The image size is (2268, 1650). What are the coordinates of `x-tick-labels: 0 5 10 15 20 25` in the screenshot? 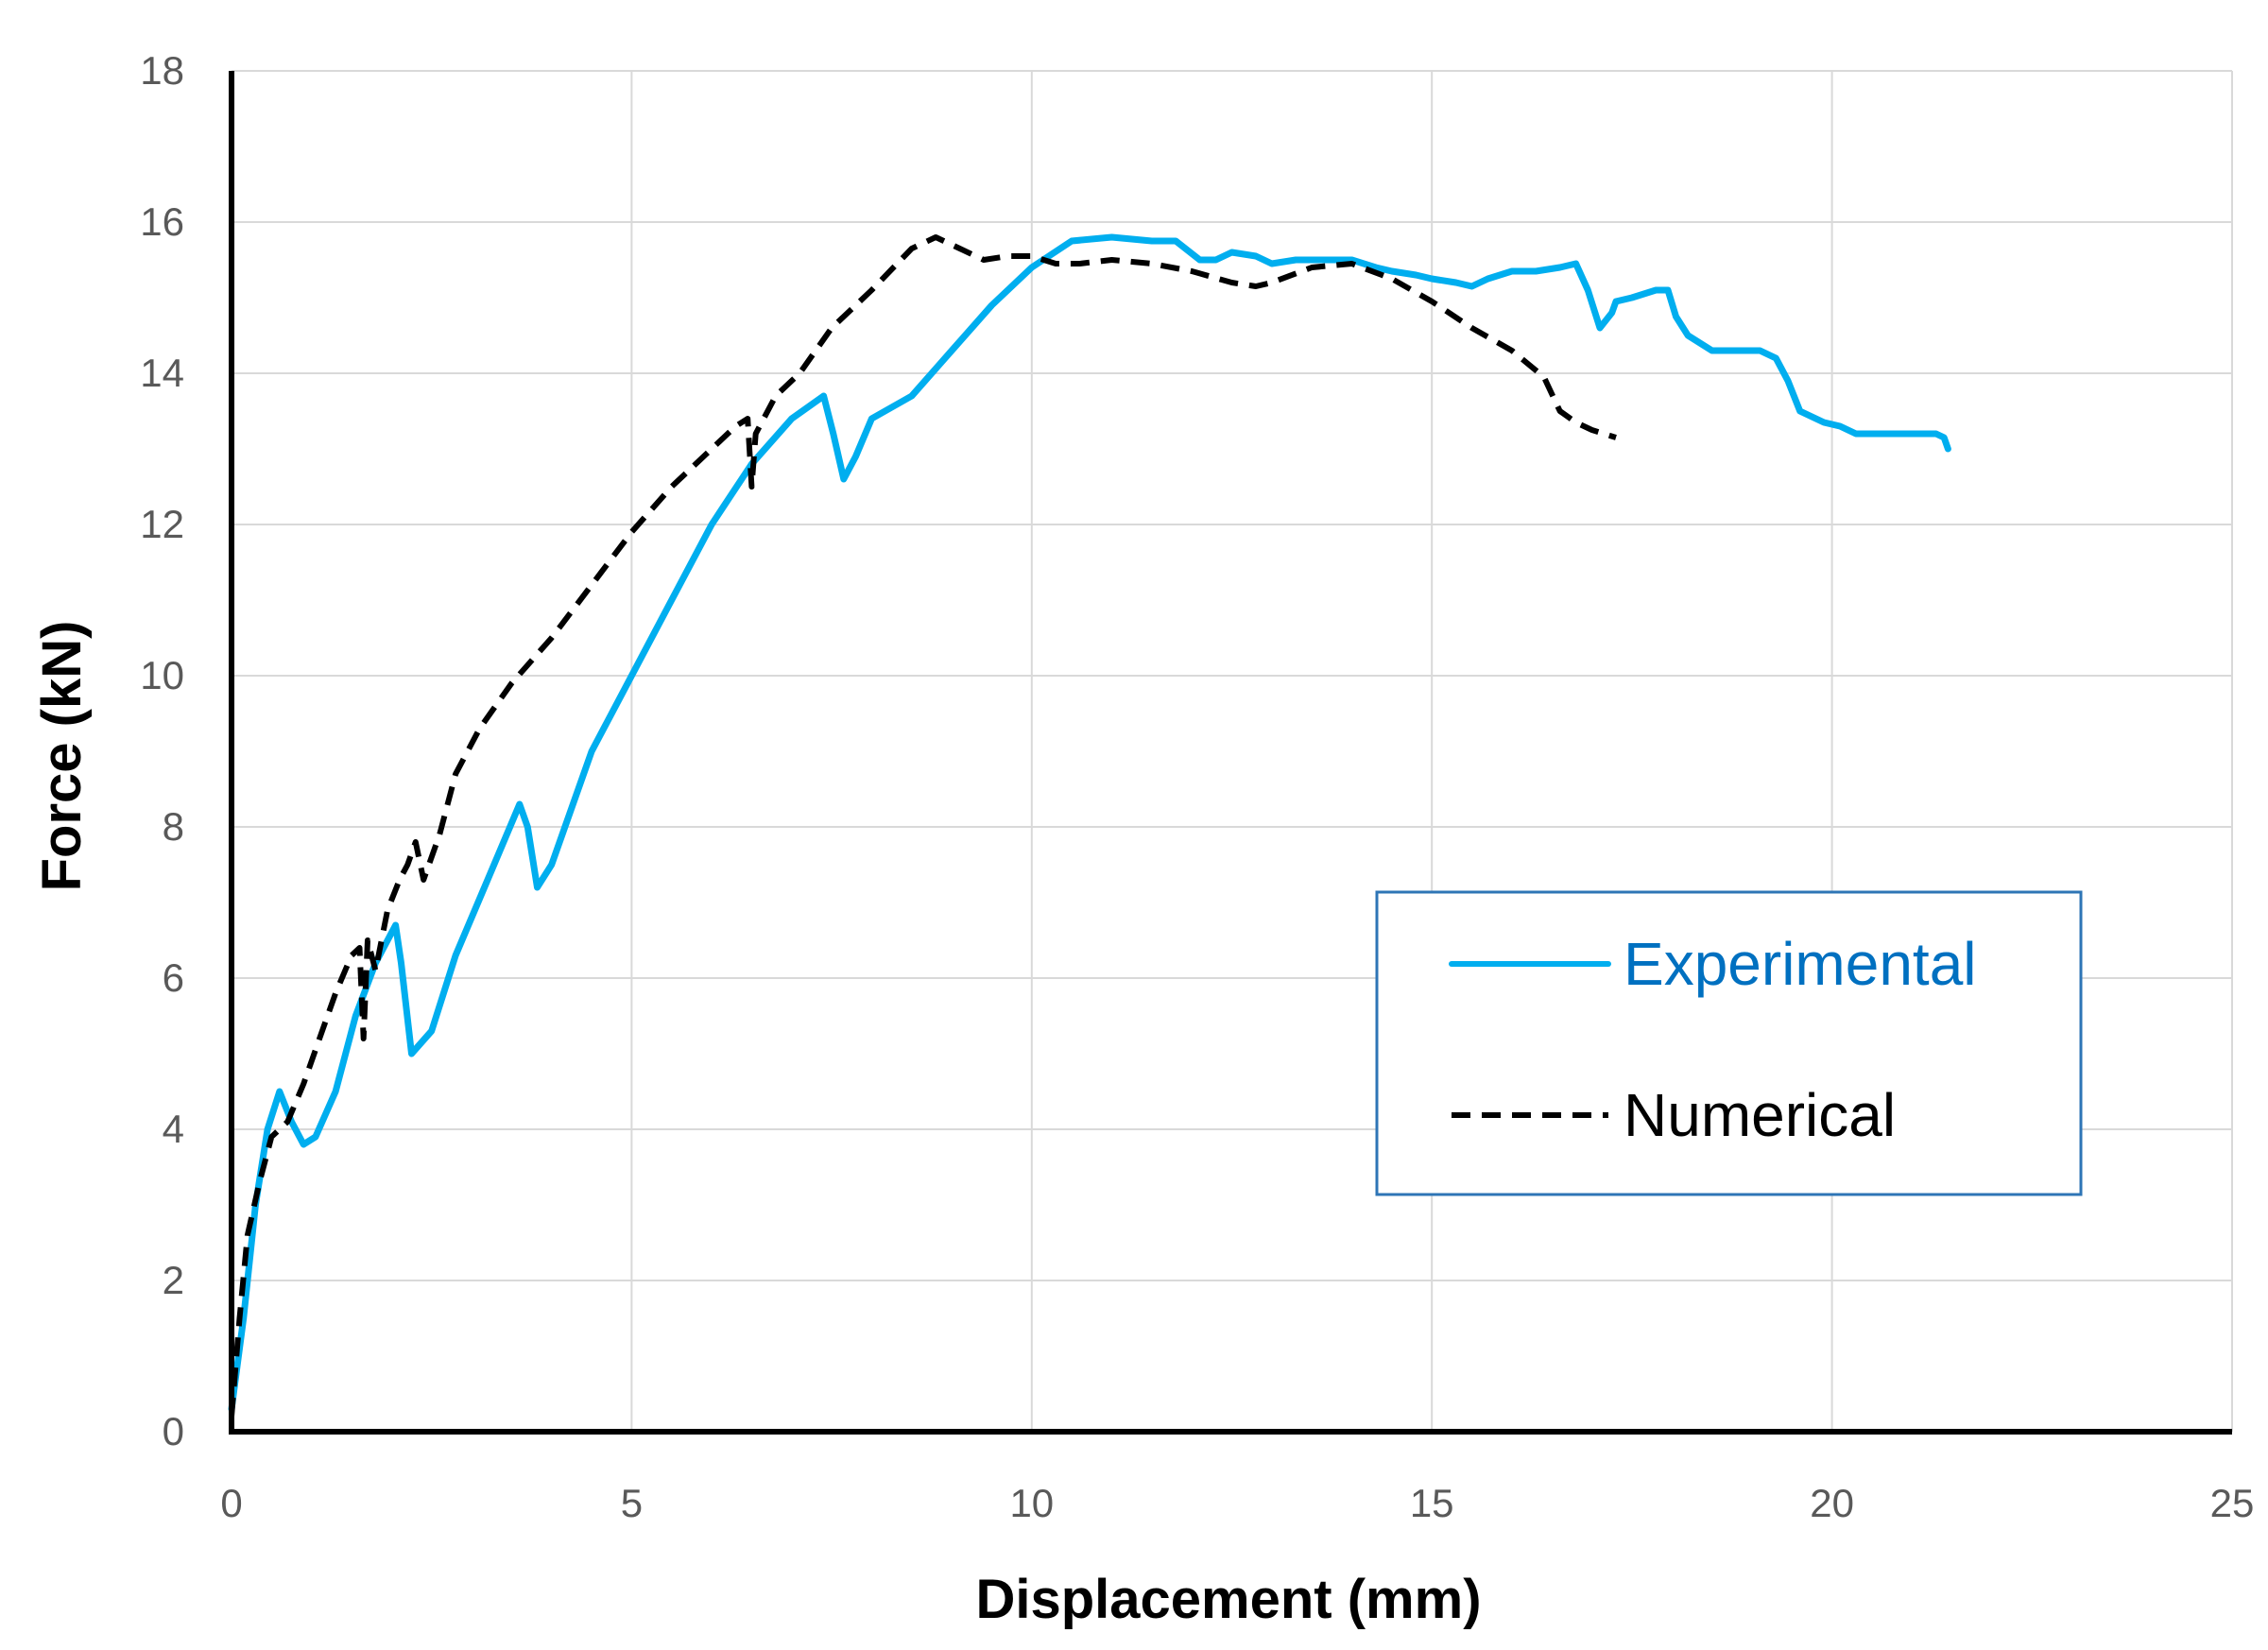 It's located at (1237, 1503).